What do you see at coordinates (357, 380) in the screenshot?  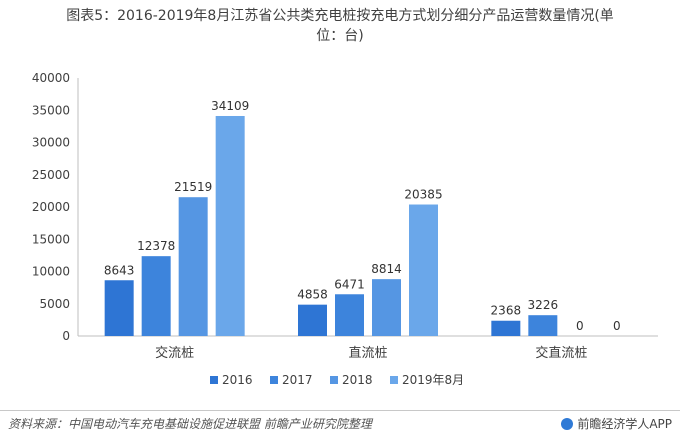 I see `legend-label: 2018` at bounding box center [357, 380].